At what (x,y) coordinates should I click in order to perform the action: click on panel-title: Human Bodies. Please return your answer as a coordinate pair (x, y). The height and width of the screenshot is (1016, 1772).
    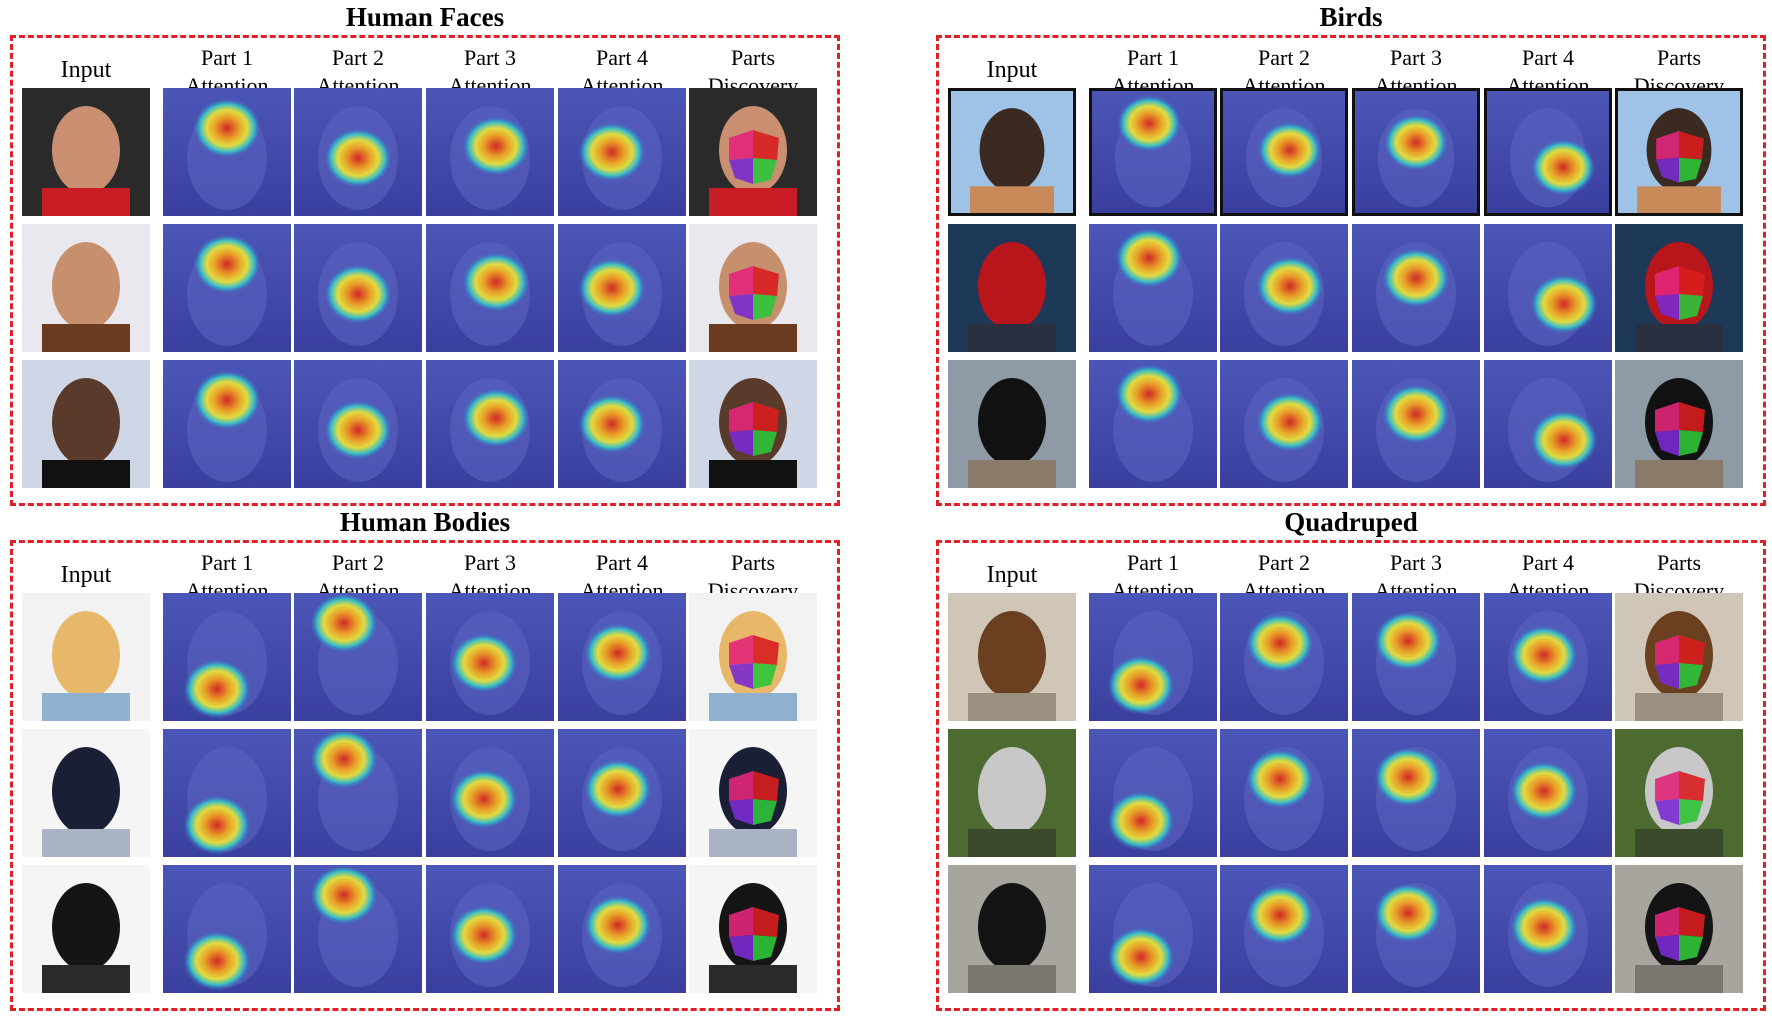
    Looking at the image, I should click on (425, 522).